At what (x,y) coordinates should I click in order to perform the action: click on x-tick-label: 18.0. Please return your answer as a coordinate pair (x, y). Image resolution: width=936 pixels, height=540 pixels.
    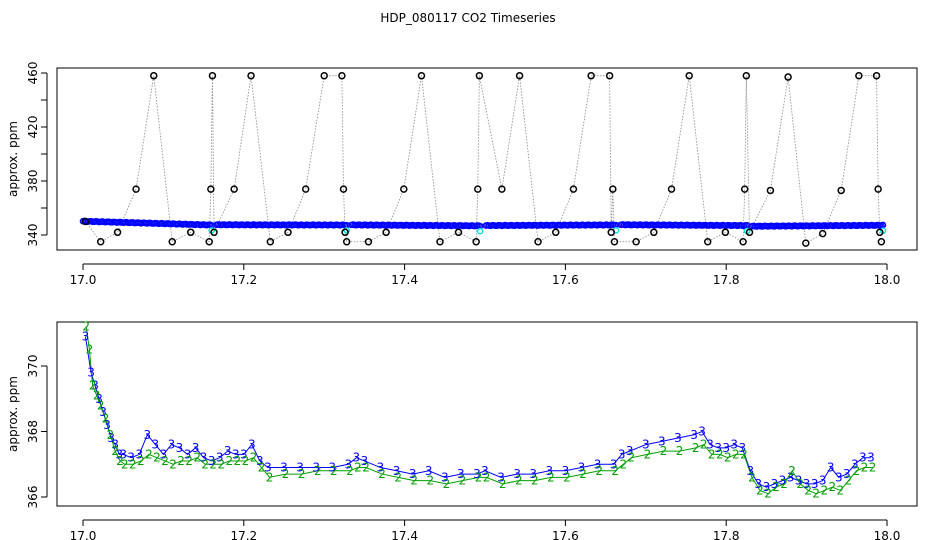
    Looking at the image, I should click on (887, 534).